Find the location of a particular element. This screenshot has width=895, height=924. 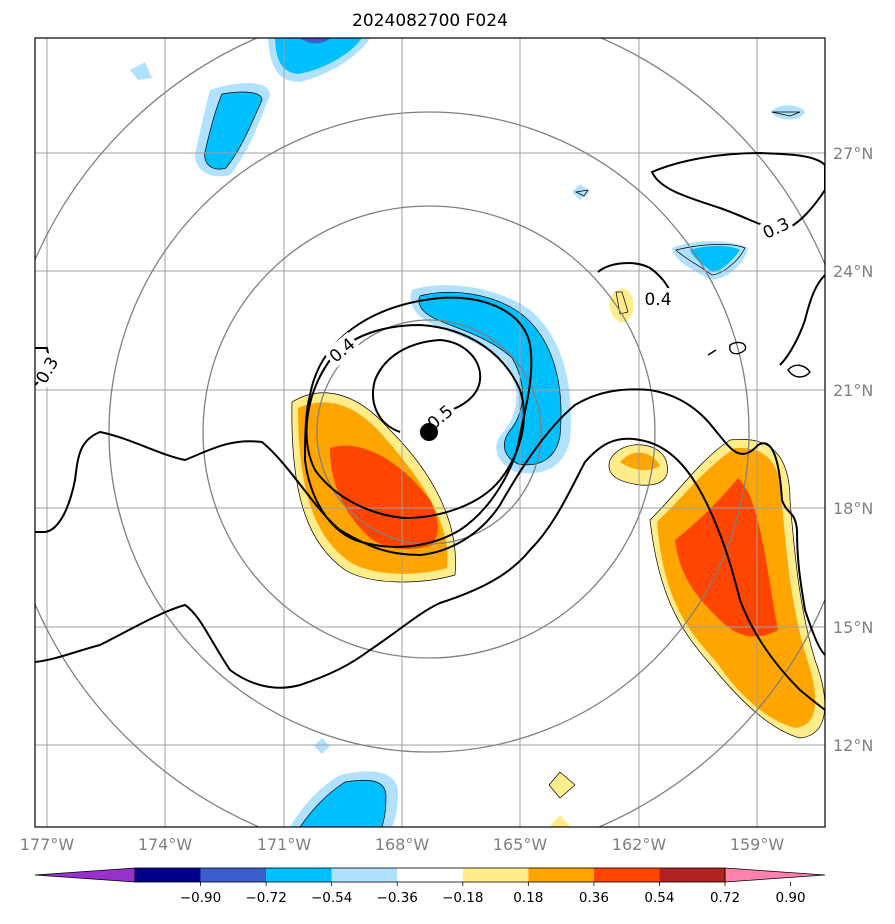

colorbar-frame is located at coordinates (430, 875).